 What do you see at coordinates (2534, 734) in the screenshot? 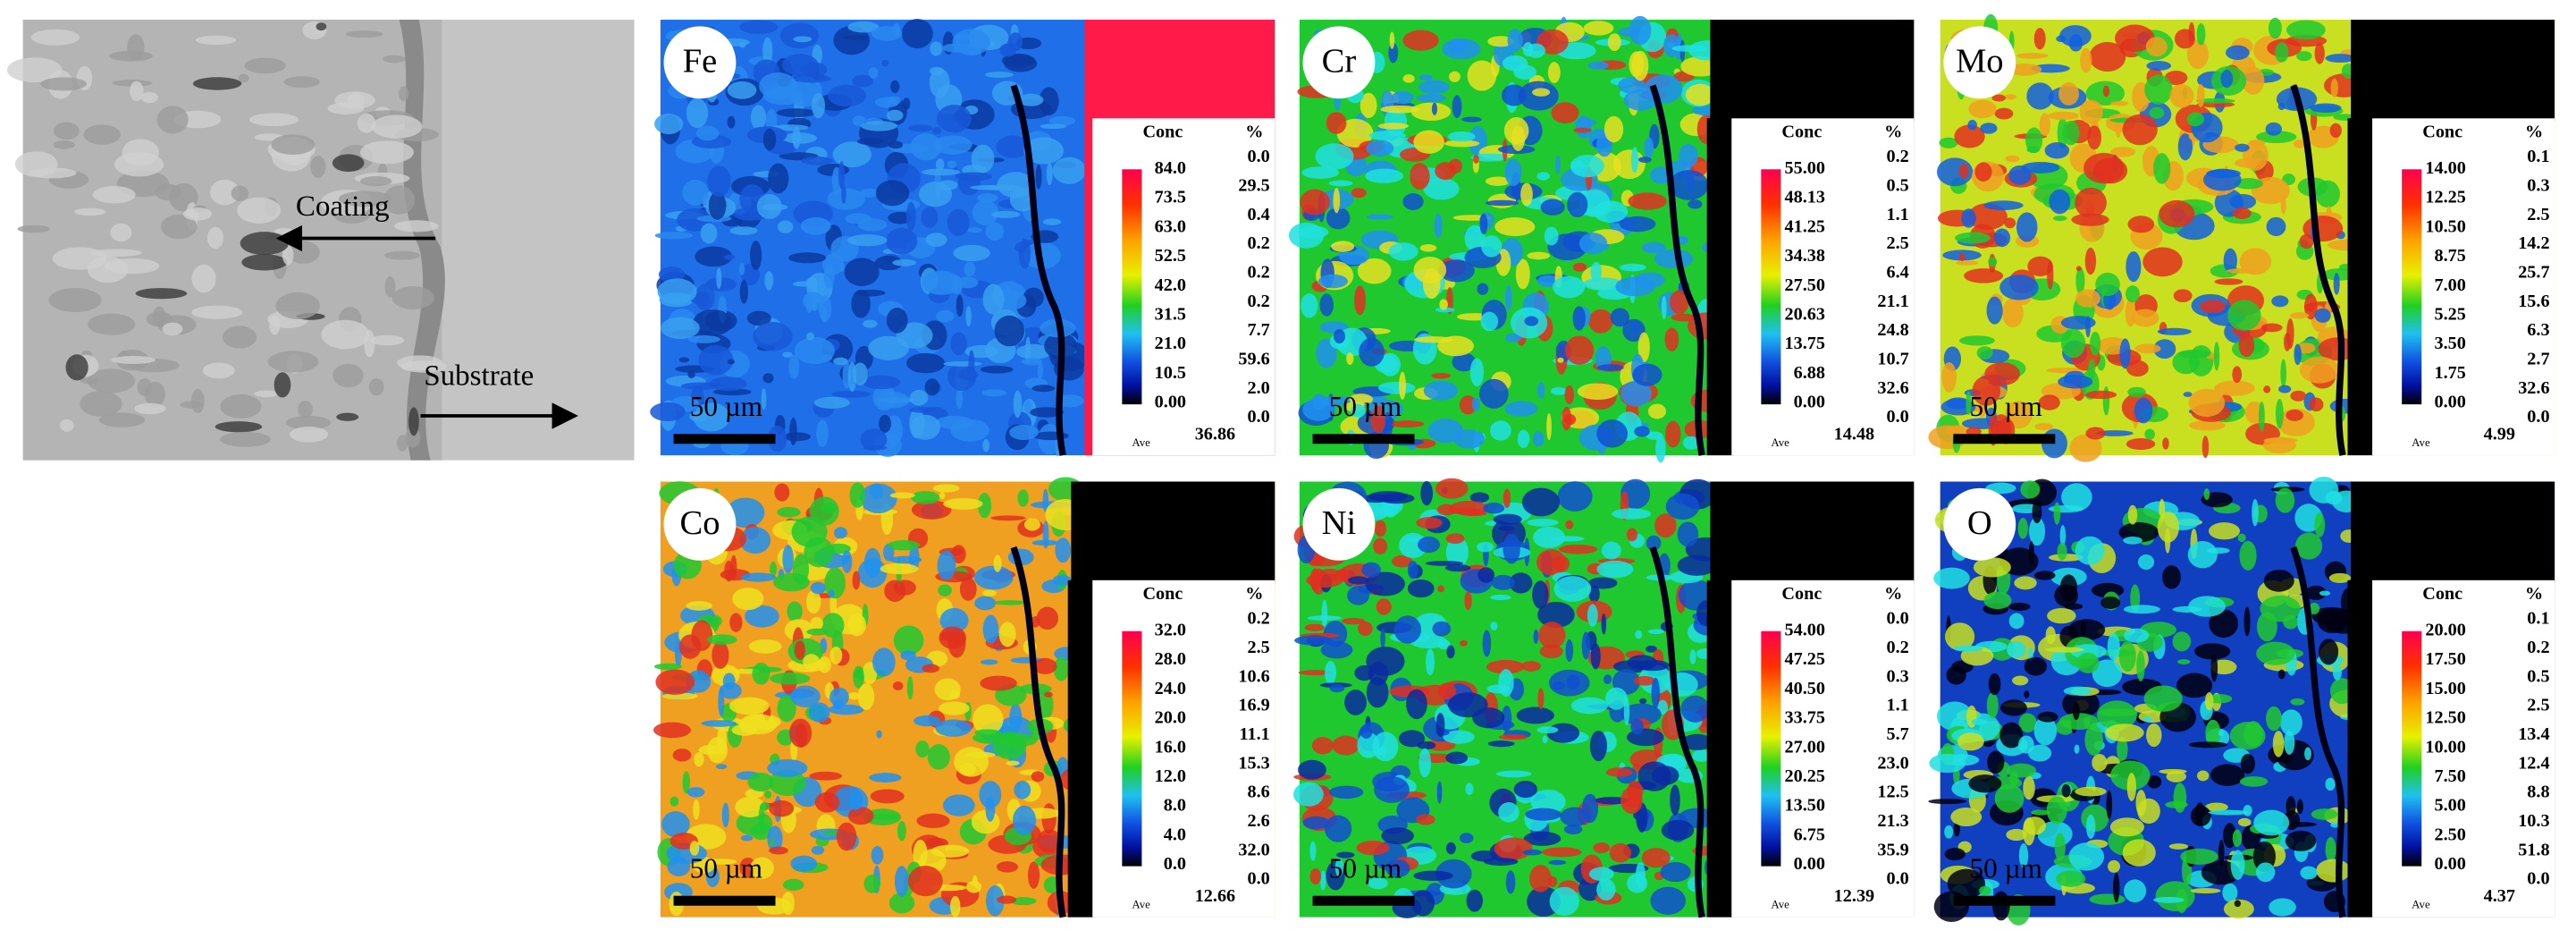
I see `pct-value: 13.4` at bounding box center [2534, 734].